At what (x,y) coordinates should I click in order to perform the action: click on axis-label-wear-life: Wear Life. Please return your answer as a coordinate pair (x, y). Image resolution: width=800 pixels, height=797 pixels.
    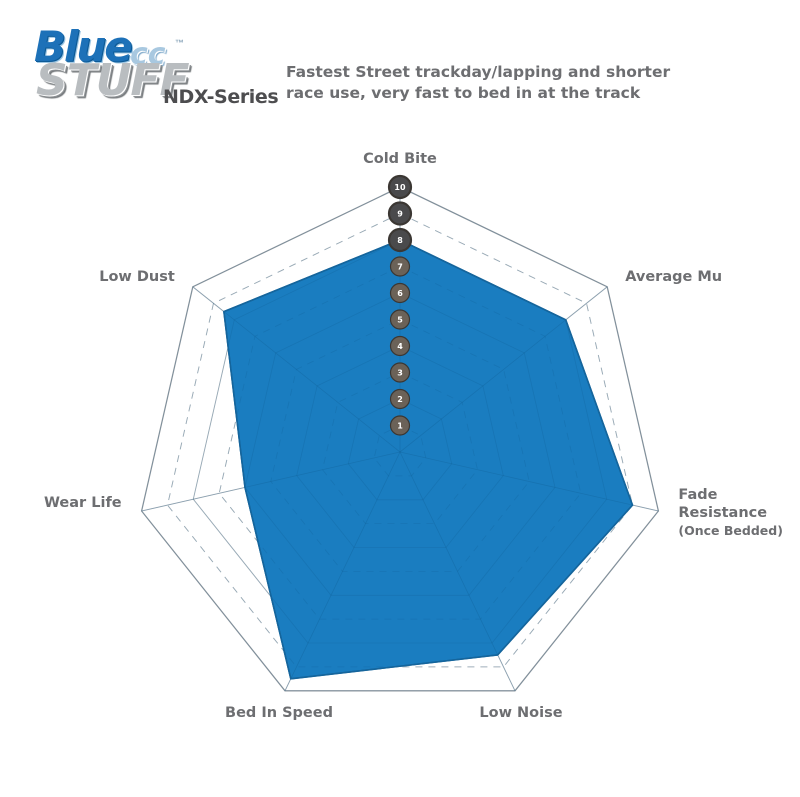
    Looking at the image, I should click on (83, 503).